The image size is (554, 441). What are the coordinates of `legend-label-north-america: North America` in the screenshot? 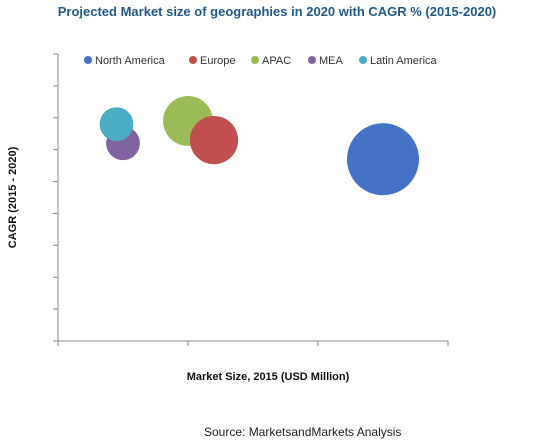 It's located at (130, 61).